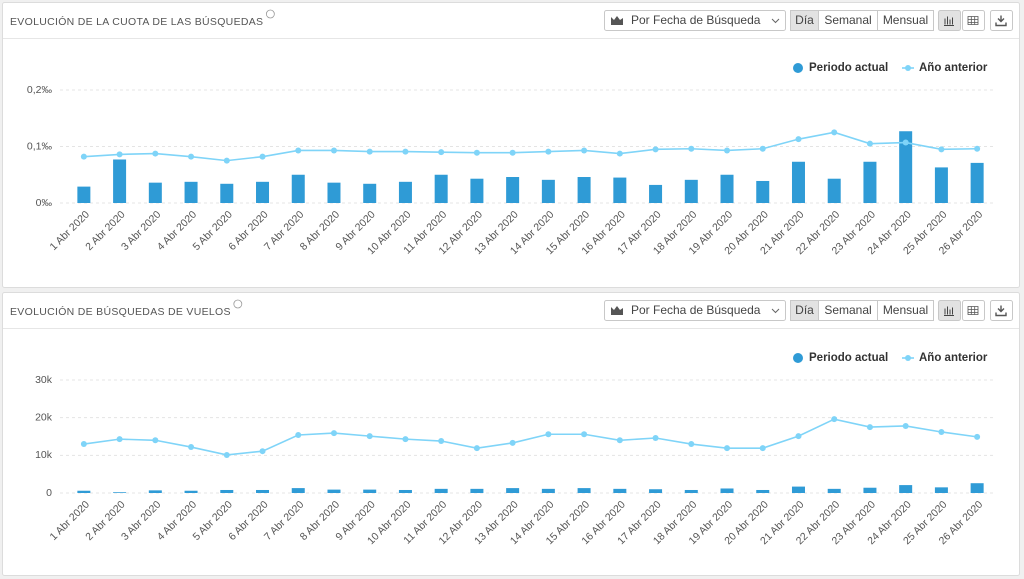 This screenshot has height=579, width=1024. Describe the element at coordinates (890, 68) in the screenshot. I see `legend: Periodo actual Año anterior` at that location.